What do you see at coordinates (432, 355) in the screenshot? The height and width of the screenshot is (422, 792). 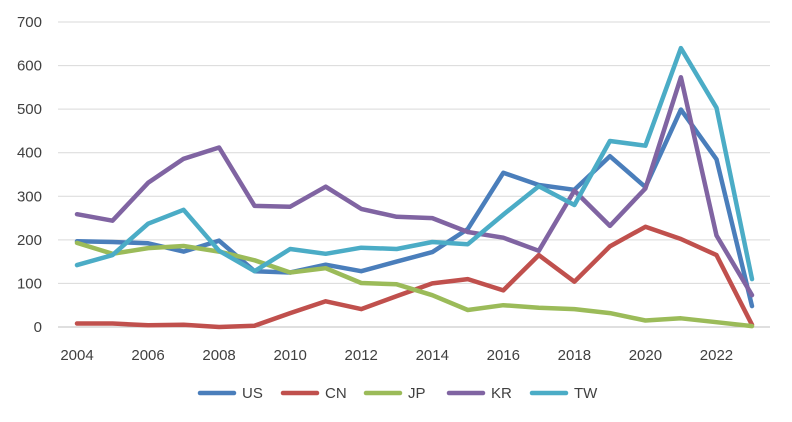 I see `x-tick-label: 2014` at bounding box center [432, 355].